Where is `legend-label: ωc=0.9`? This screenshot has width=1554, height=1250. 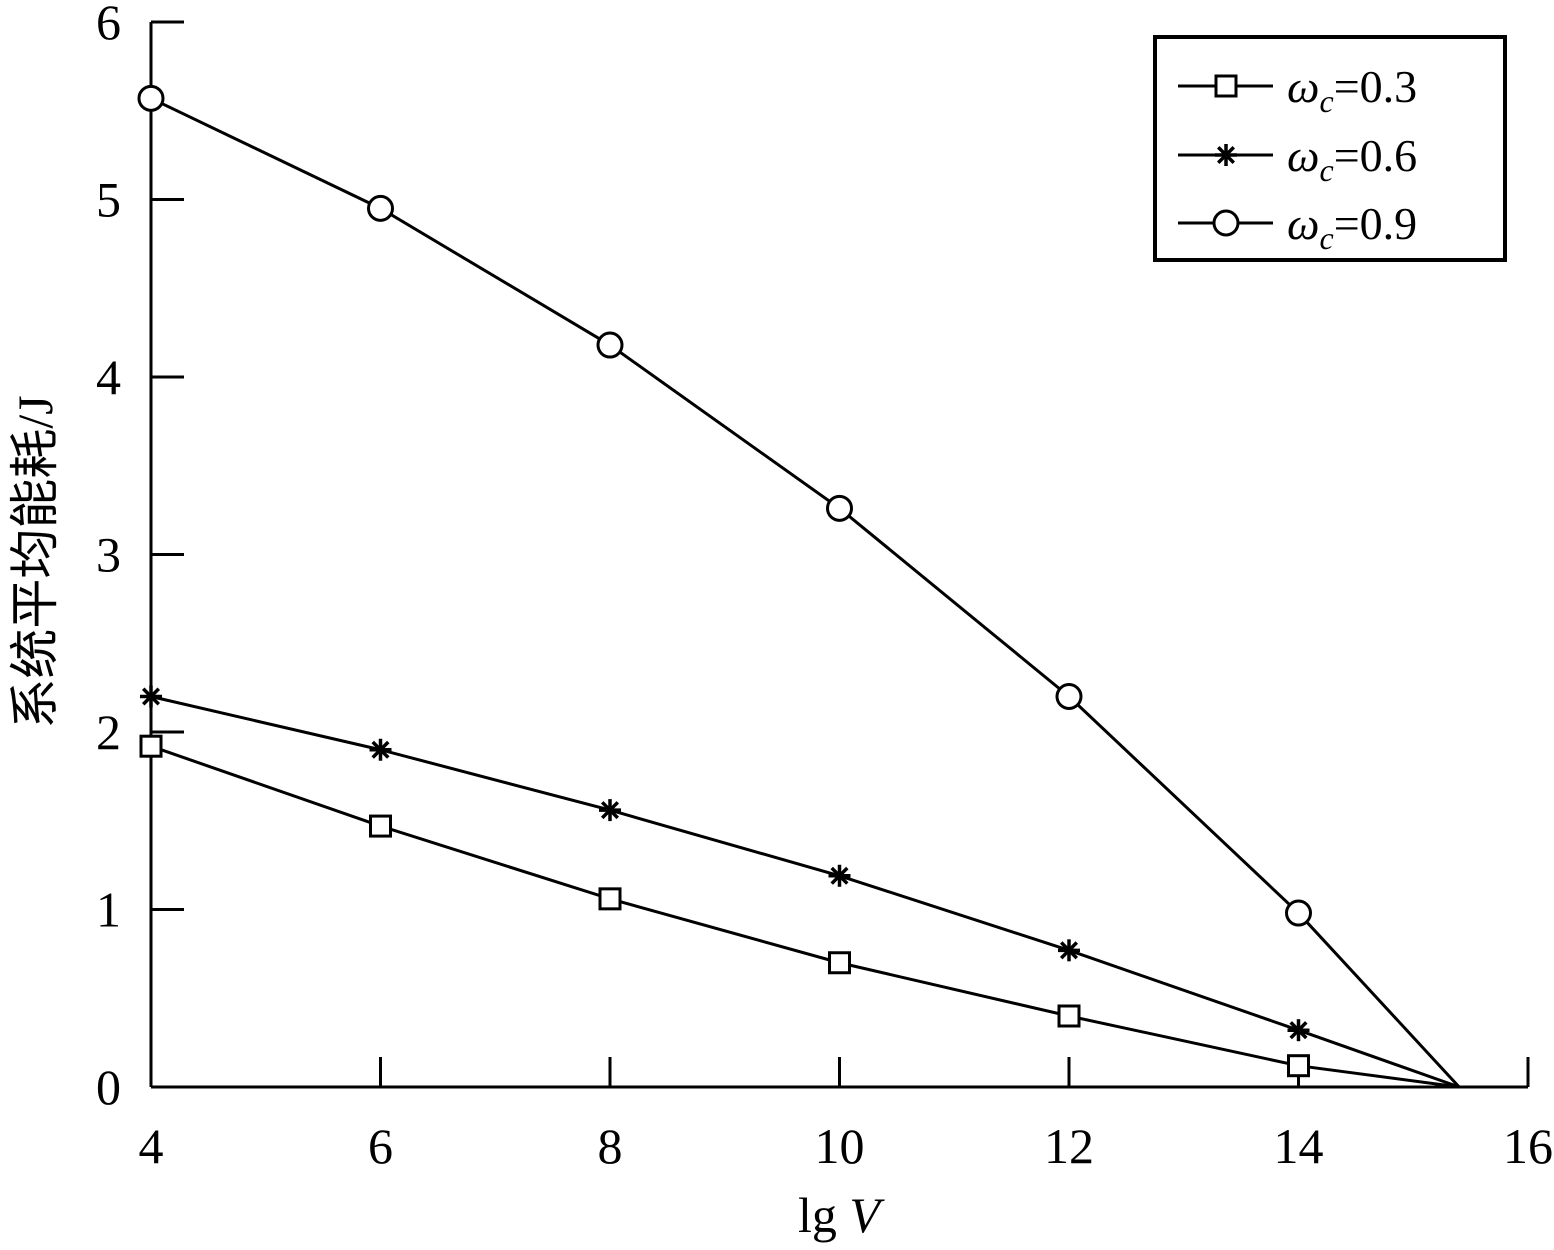 legend-label: ωc=0.9 is located at coordinates (1352, 227).